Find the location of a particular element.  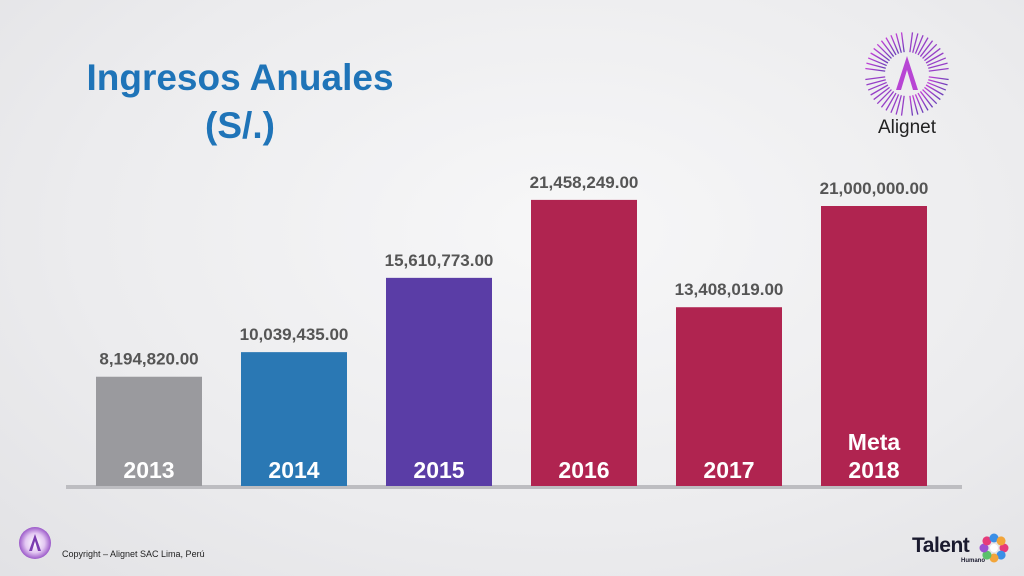

talent-flower-icon is located at coordinates (994, 548).